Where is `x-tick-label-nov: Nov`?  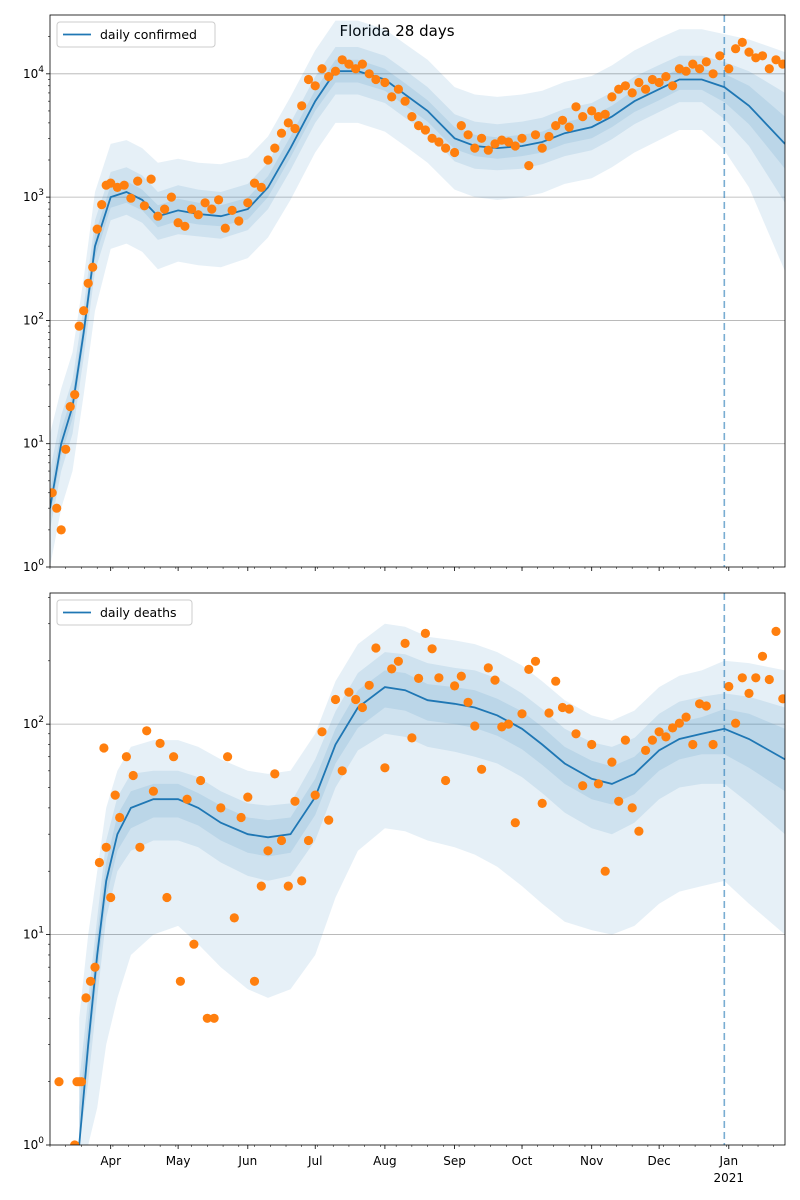
x-tick-label-nov: Nov is located at coordinates (591, 1161).